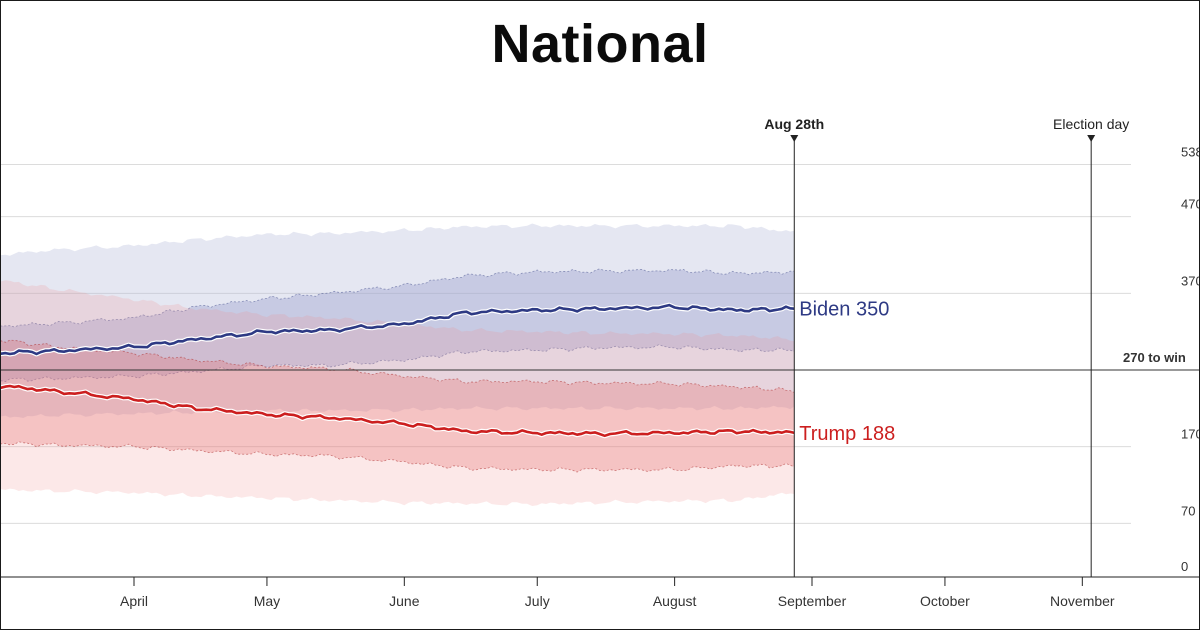 The height and width of the screenshot is (630, 1200). What do you see at coordinates (398, 457) in the screenshot?
I see `trump-band-lower-edge` at bounding box center [398, 457].